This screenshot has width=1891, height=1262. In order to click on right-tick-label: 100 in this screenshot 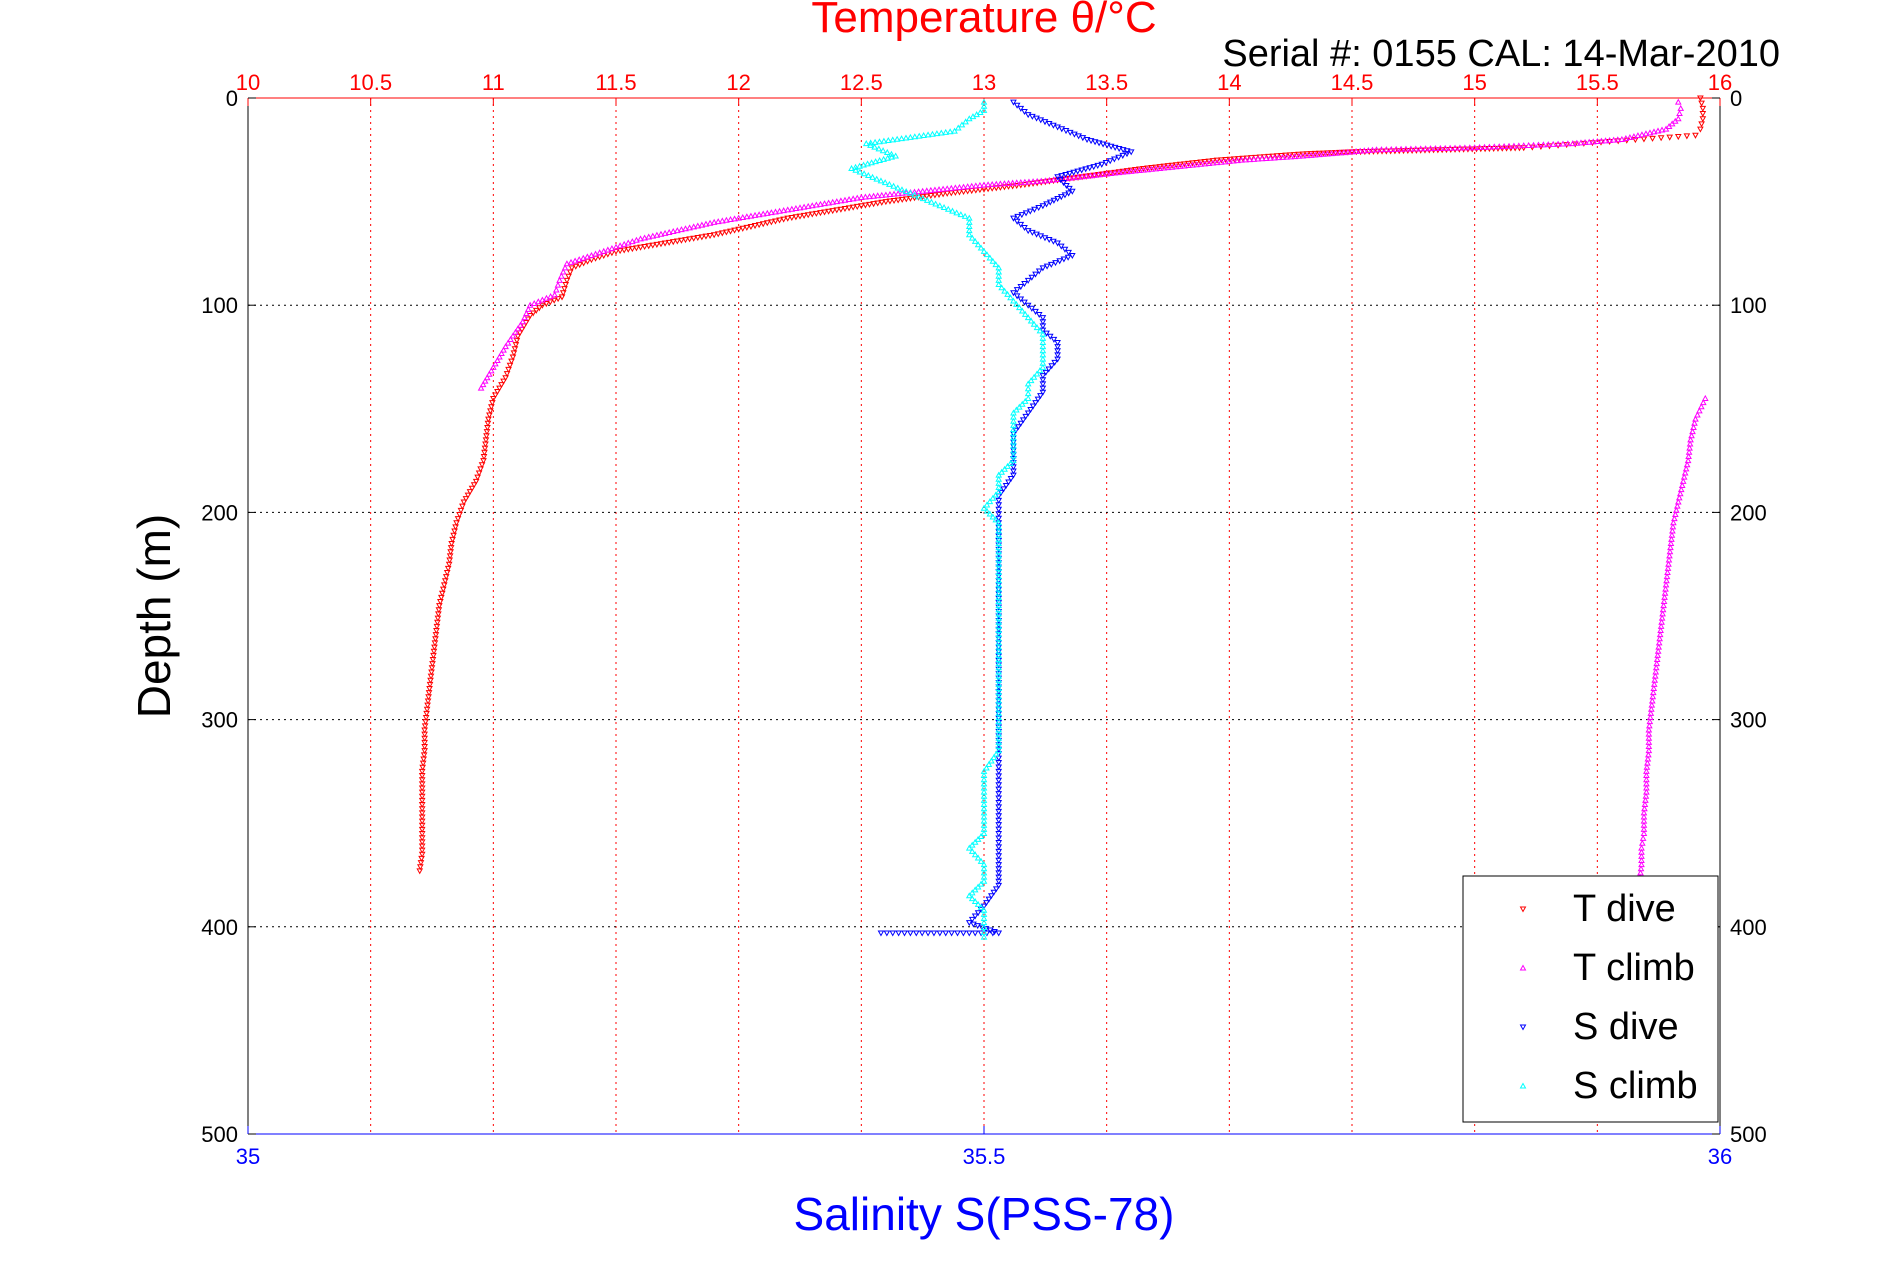, I will do `click(1748, 305)`.